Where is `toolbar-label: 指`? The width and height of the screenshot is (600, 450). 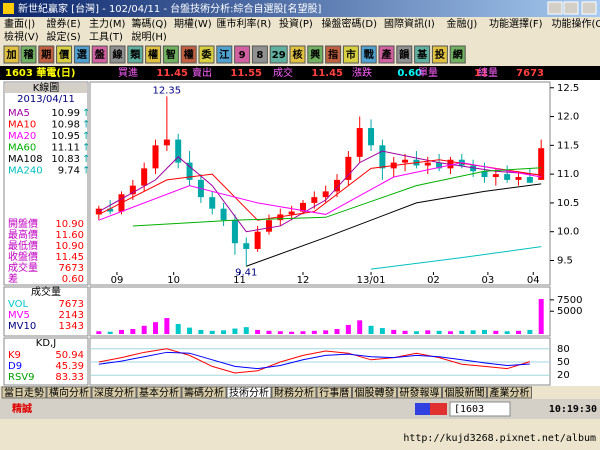 toolbar-label: 指 is located at coordinates (333, 54).